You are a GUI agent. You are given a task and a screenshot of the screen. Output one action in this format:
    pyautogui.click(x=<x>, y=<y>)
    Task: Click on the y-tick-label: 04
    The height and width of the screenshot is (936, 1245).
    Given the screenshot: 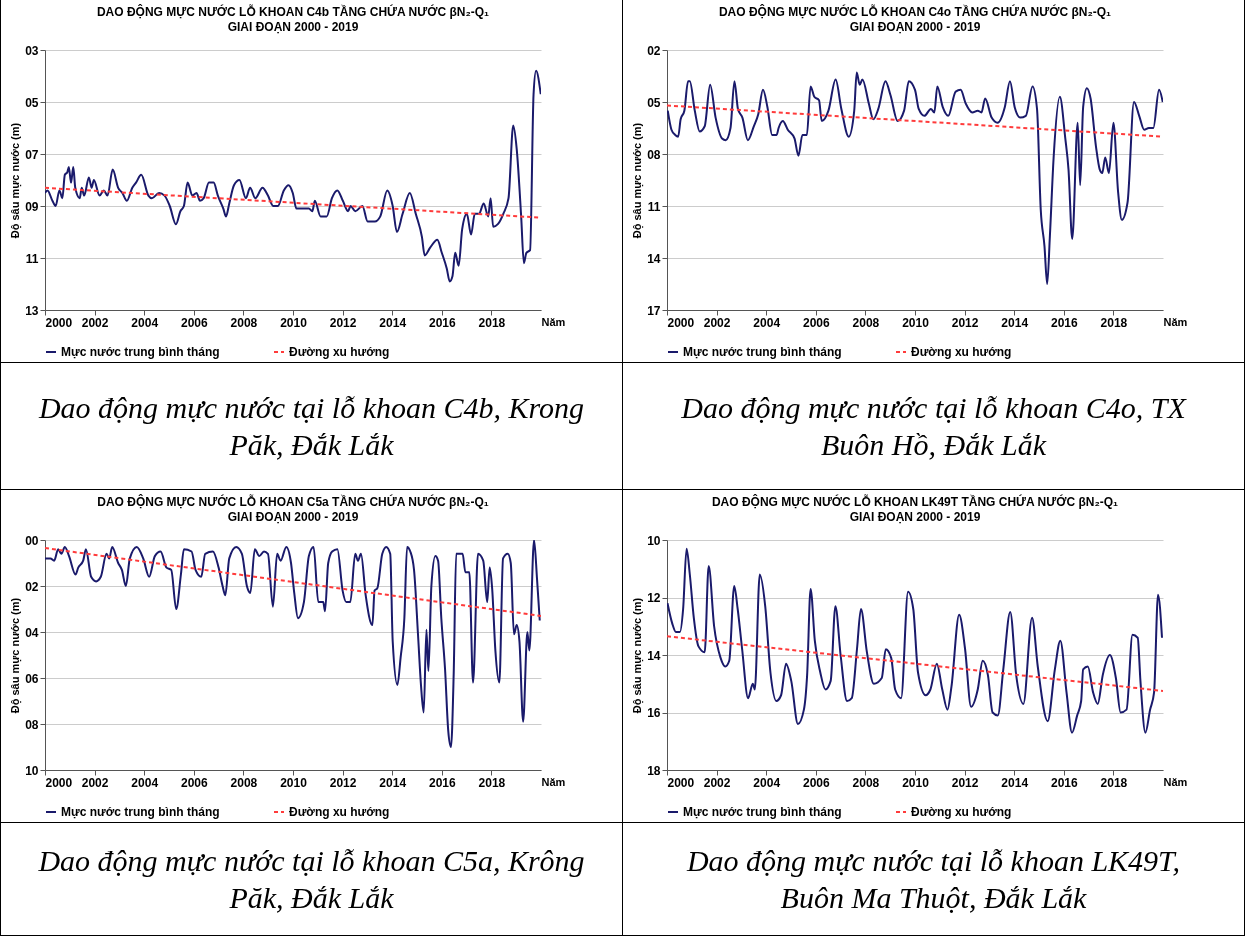 What is the action you would take?
    pyautogui.click(x=32, y=632)
    